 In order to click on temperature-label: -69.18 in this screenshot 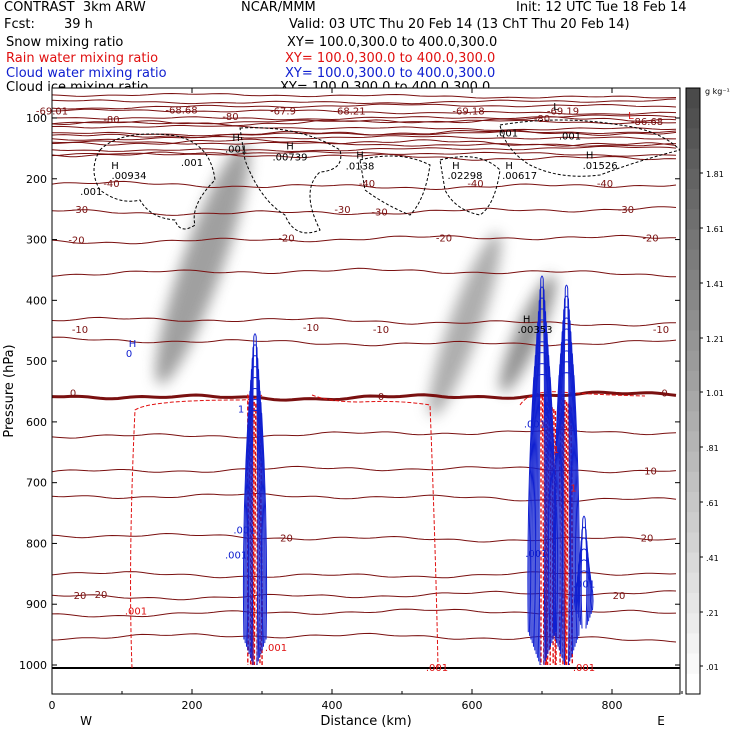, I will do `click(468, 112)`.